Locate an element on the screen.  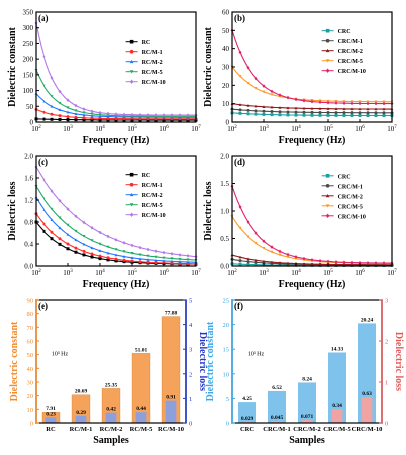
x-tick-label: 10⁵ is located at coordinates (132, 129).